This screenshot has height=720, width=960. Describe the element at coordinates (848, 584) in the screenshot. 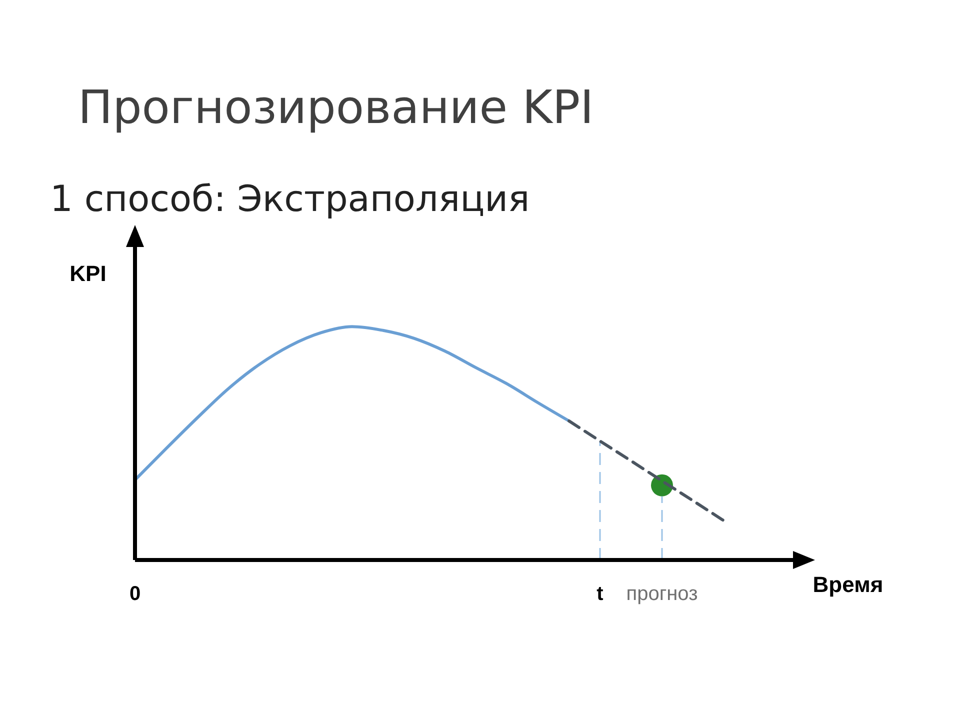

I see `x-axis-title: Время` at that location.